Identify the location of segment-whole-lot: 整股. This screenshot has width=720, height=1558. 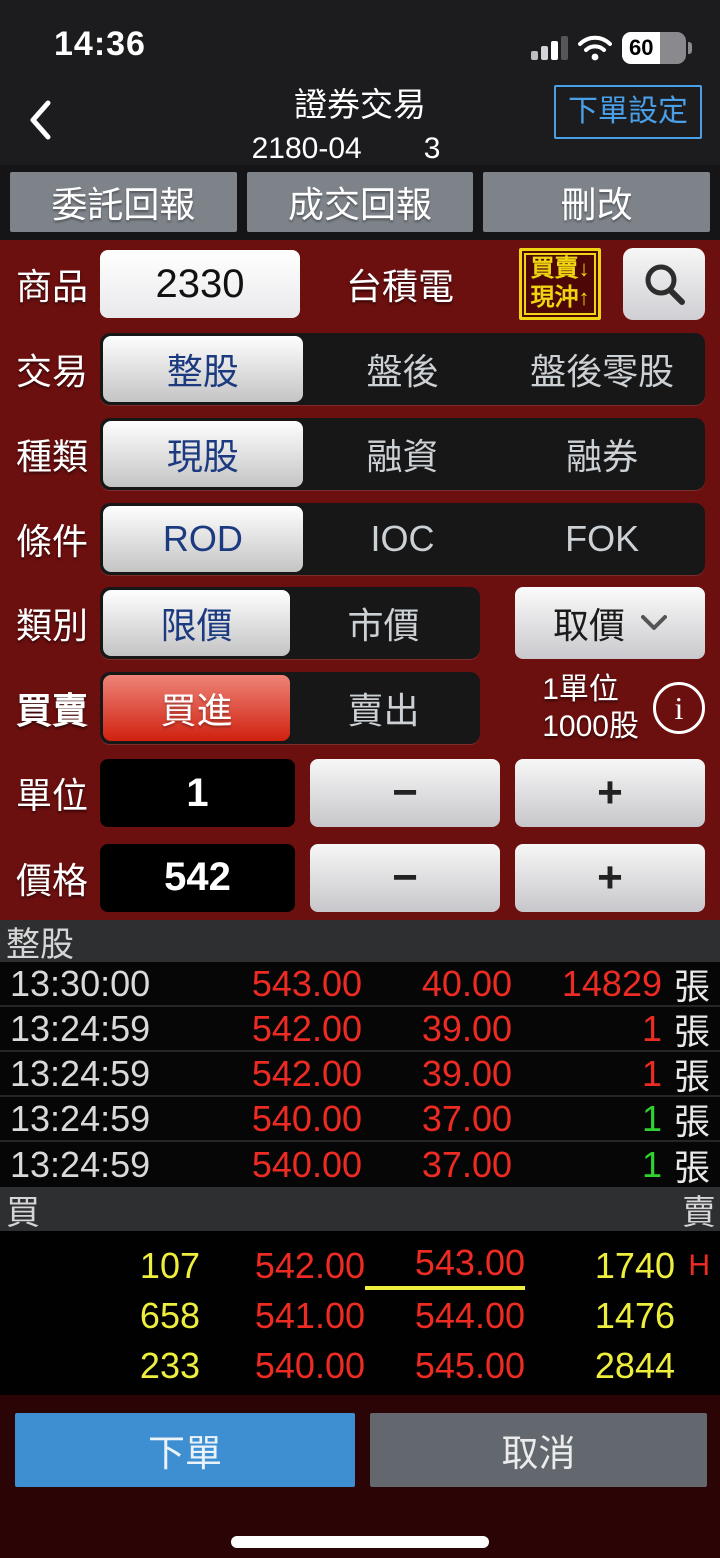
(203, 368).